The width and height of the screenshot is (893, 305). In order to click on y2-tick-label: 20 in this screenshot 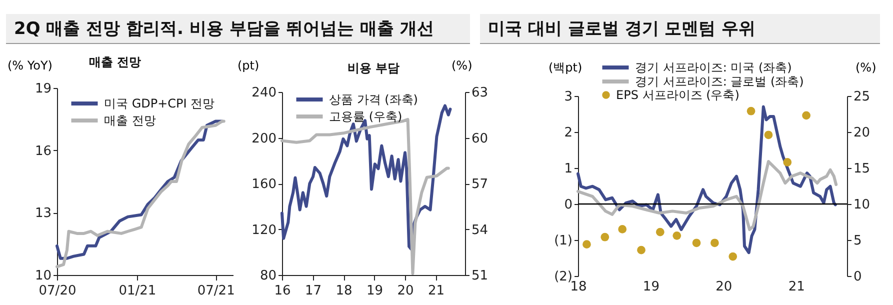, I will do `click(862, 133)`.